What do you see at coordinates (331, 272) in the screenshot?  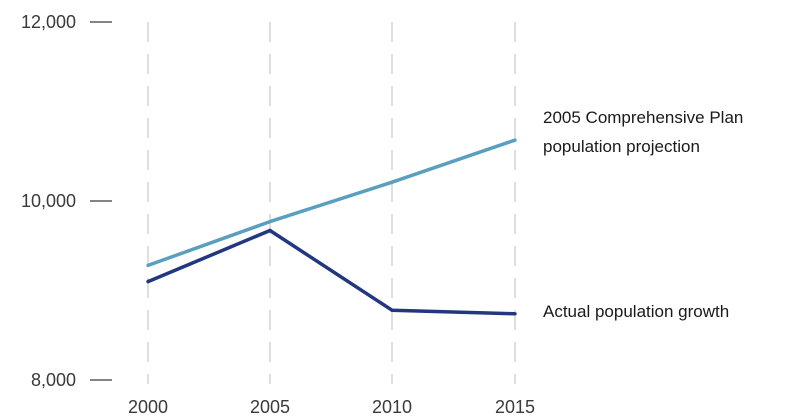 I see `series-line-actual` at bounding box center [331, 272].